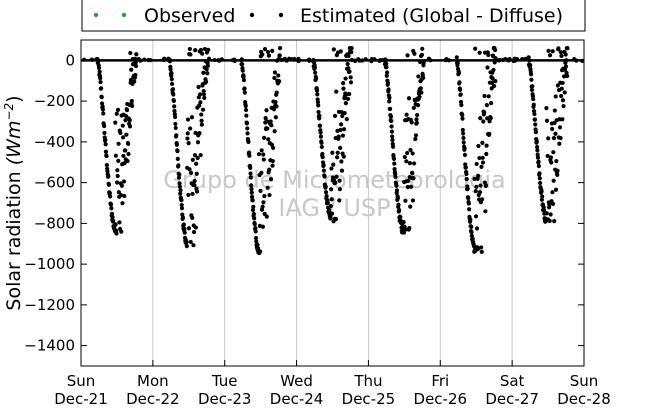 This screenshot has height=409, width=650. Describe the element at coordinates (81, 399) in the screenshot. I see `x-tick-label-date: Dec-21` at that location.